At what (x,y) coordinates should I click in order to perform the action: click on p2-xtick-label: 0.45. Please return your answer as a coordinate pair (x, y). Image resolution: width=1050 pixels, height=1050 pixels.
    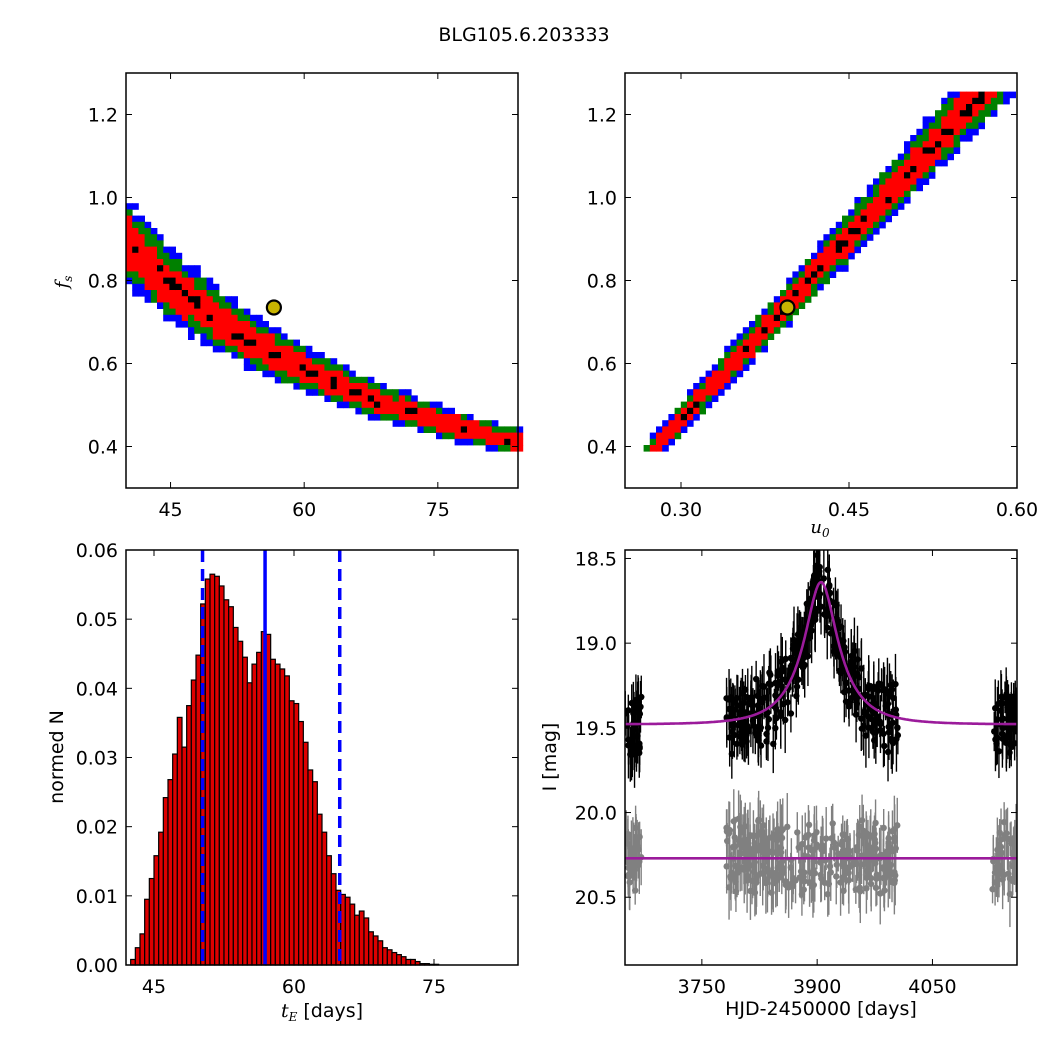
    Looking at the image, I should click on (849, 510).